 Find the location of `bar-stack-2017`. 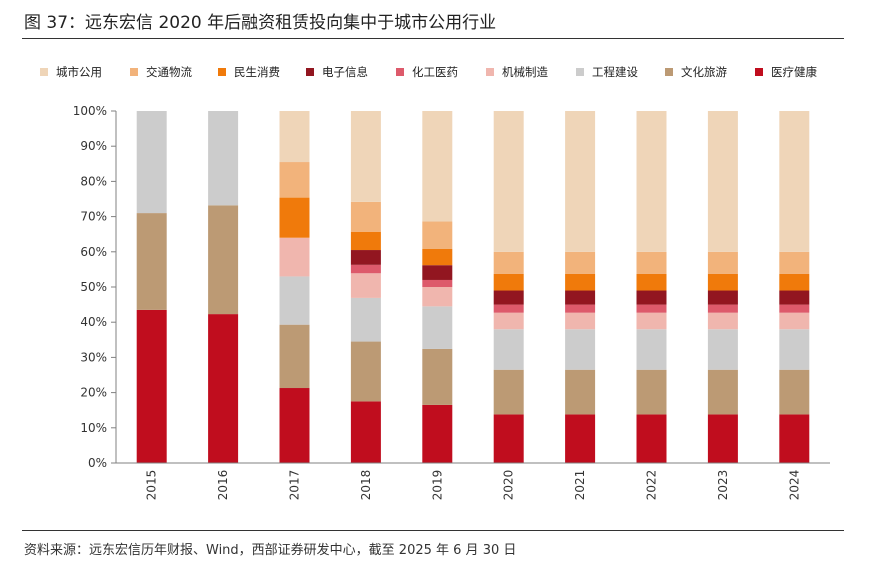

bar-stack-2017 is located at coordinates (294, 287).